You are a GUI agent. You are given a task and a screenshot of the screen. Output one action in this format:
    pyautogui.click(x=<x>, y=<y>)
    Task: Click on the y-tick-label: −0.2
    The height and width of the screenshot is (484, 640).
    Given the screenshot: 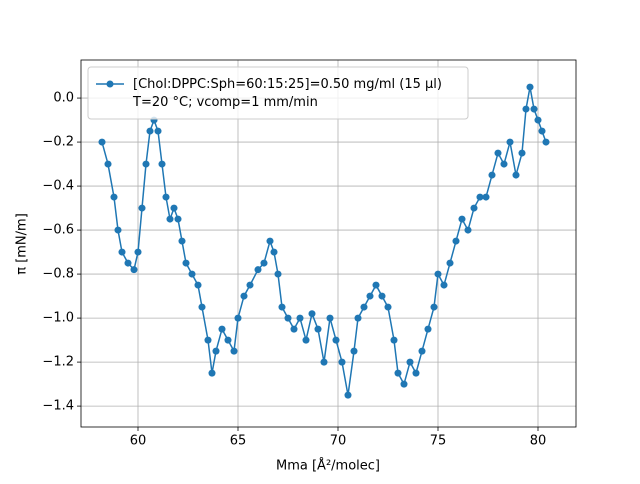 What is the action you would take?
    pyautogui.click(x=58, y=142)
    